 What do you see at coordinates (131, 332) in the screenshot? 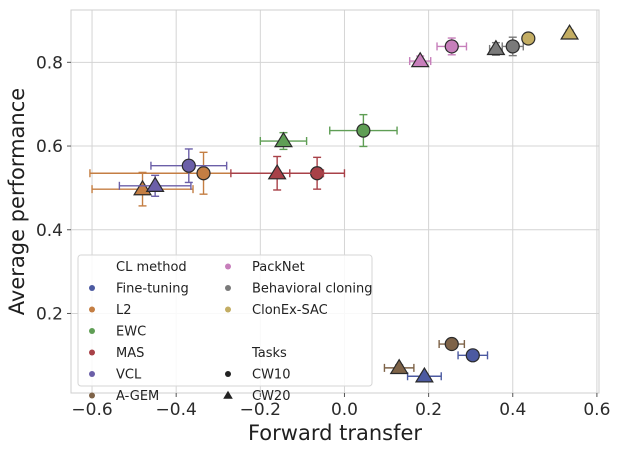
I see `legend-label: EWC` at bounding box center [131, 332].